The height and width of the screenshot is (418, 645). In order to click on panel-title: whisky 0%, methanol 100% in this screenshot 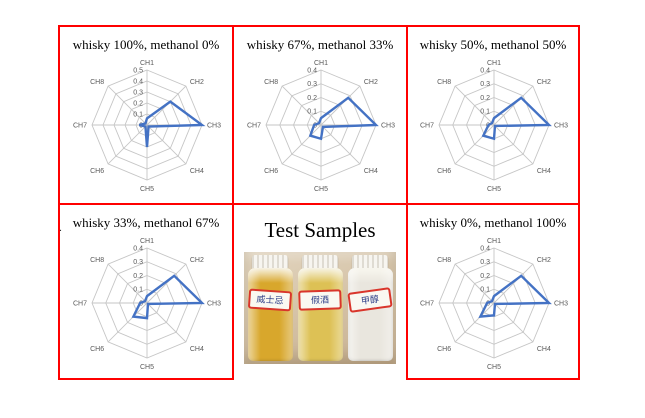, I will do `click(493, 222)`.